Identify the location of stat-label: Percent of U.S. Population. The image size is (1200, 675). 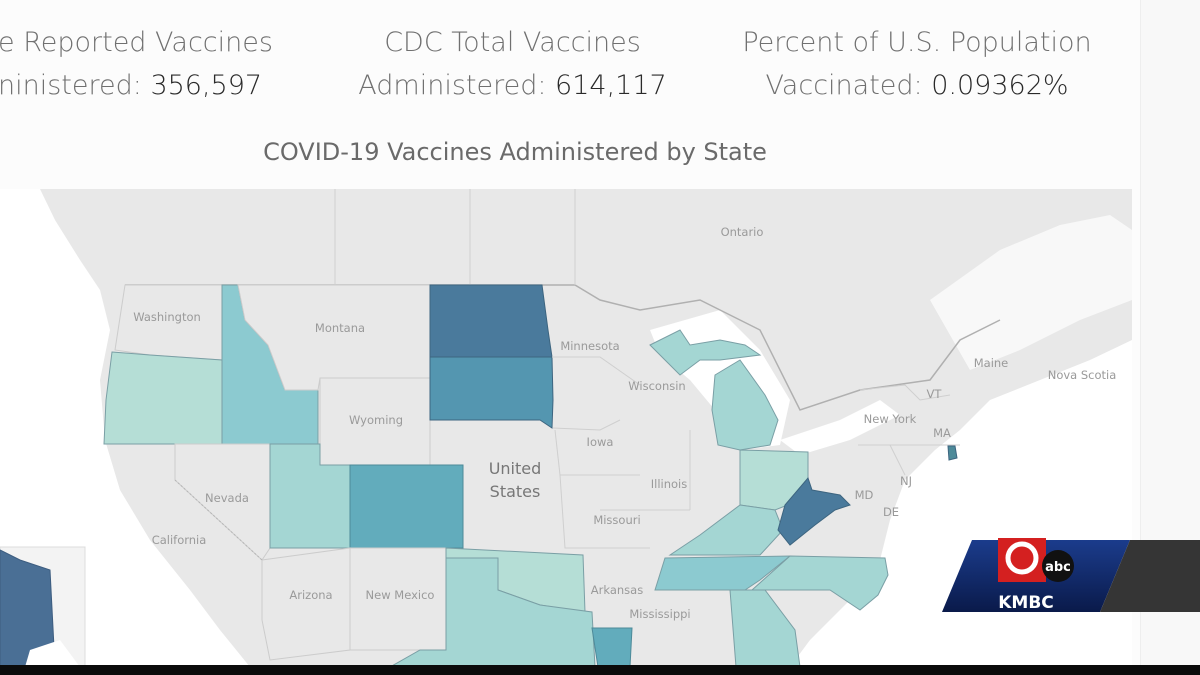
(917, 42).